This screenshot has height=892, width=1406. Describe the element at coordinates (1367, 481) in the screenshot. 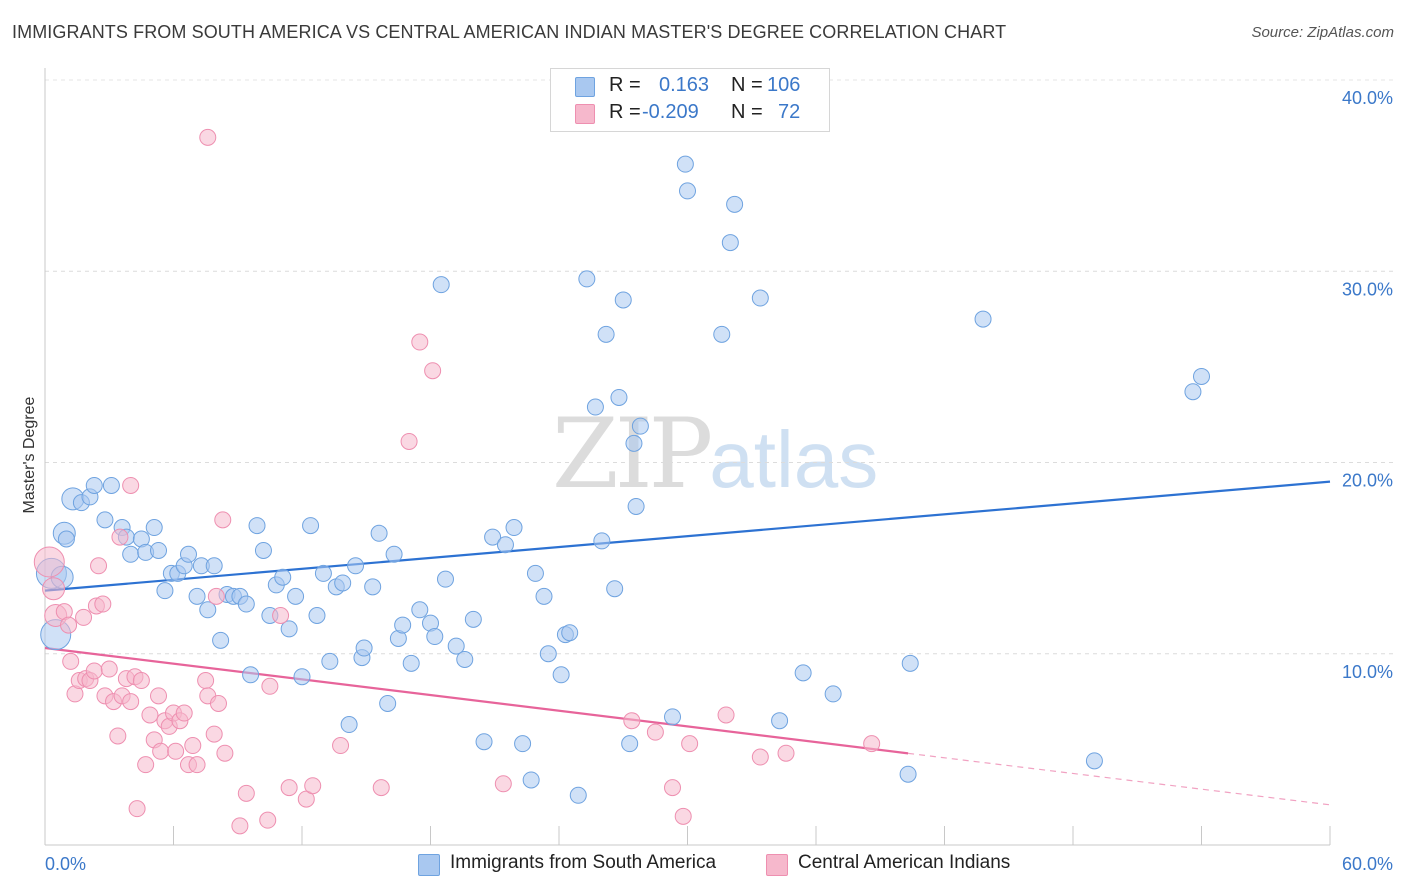

I see `y-tick-label: 20.0%` at that location.